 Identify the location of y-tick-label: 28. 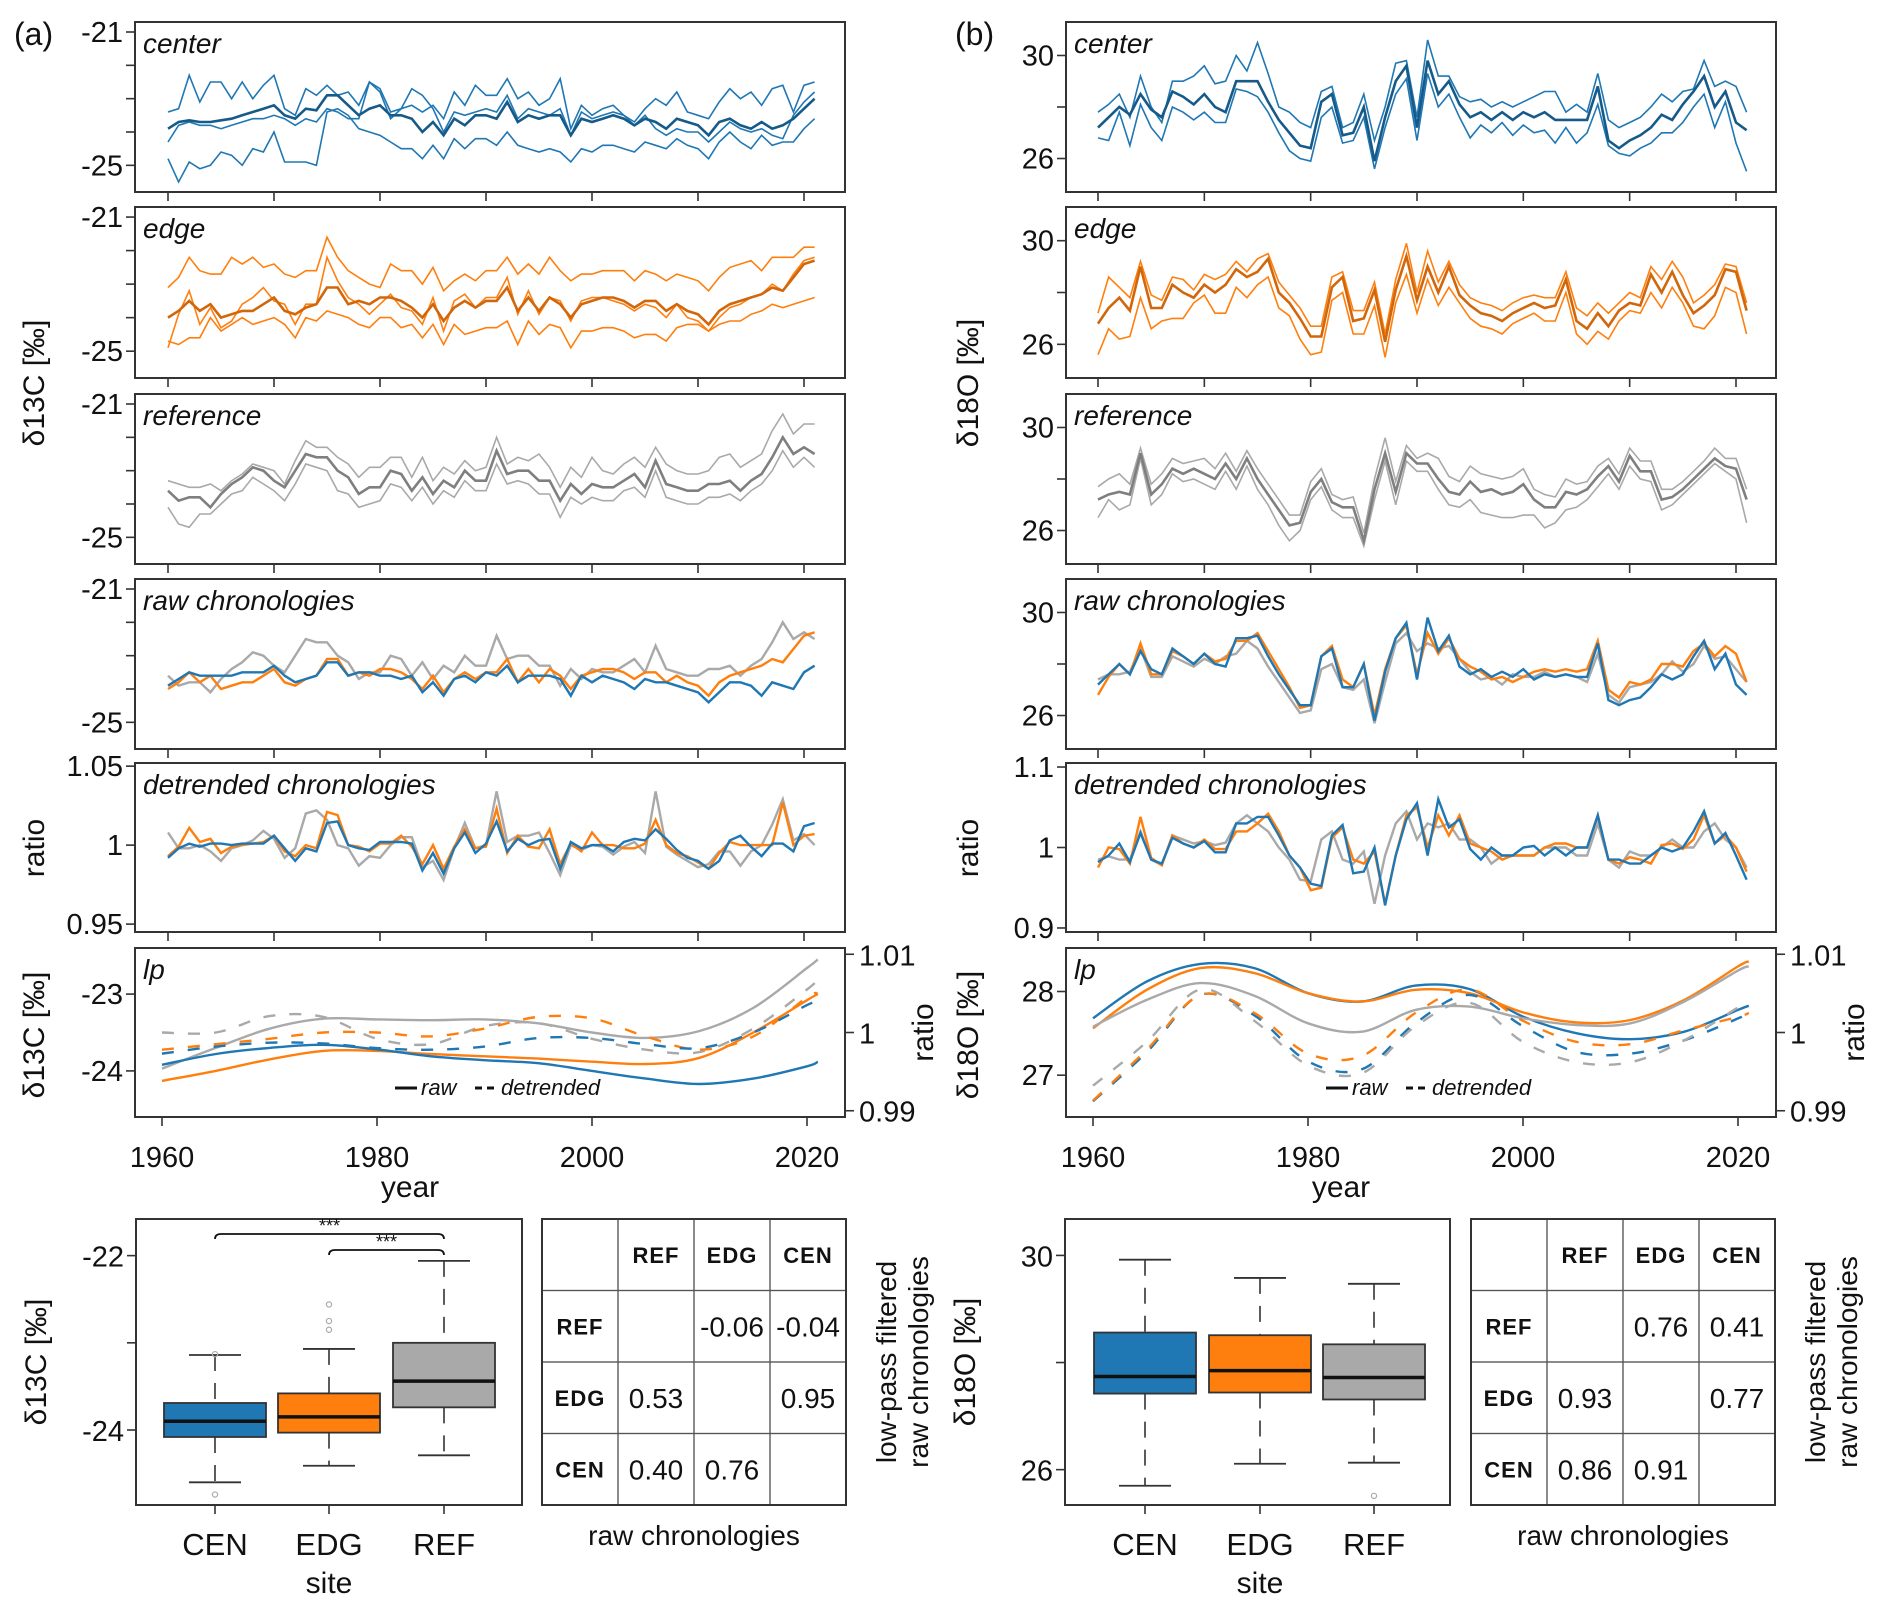
(1038, 993).